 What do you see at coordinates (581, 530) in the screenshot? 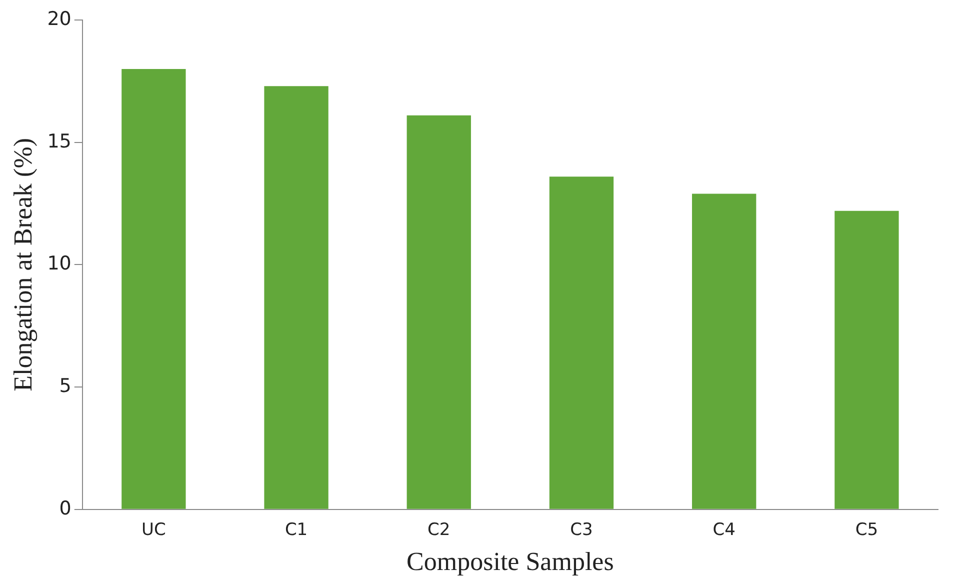
I see `x-tick-label: C3` at bounding box center [581, 530].